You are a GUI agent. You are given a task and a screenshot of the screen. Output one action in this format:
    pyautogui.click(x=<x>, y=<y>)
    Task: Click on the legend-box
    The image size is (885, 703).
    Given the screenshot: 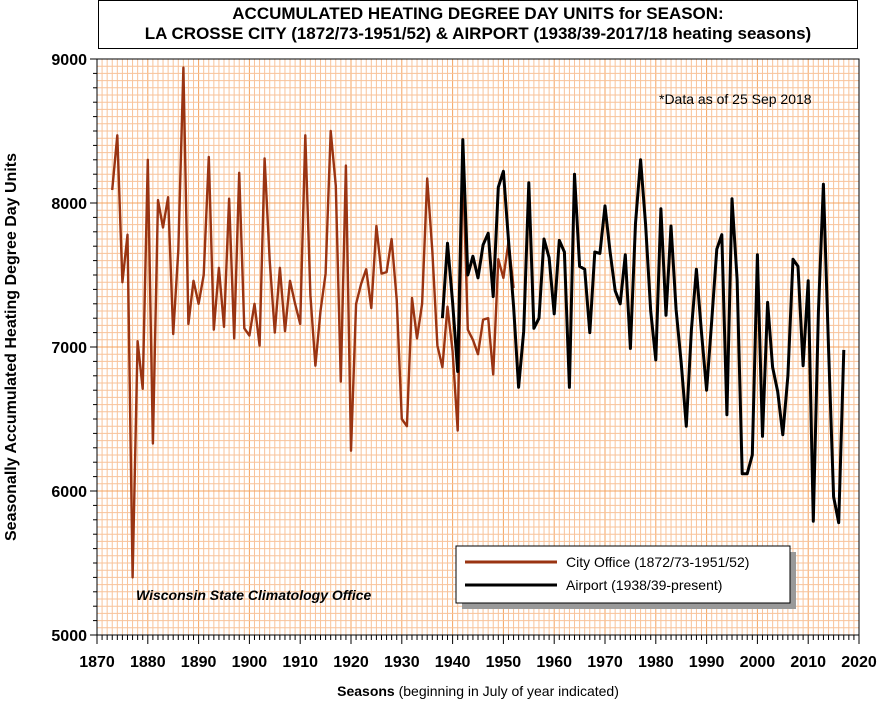 What is the action you would take?
    pyautogui.click(x=623, y=574)
    